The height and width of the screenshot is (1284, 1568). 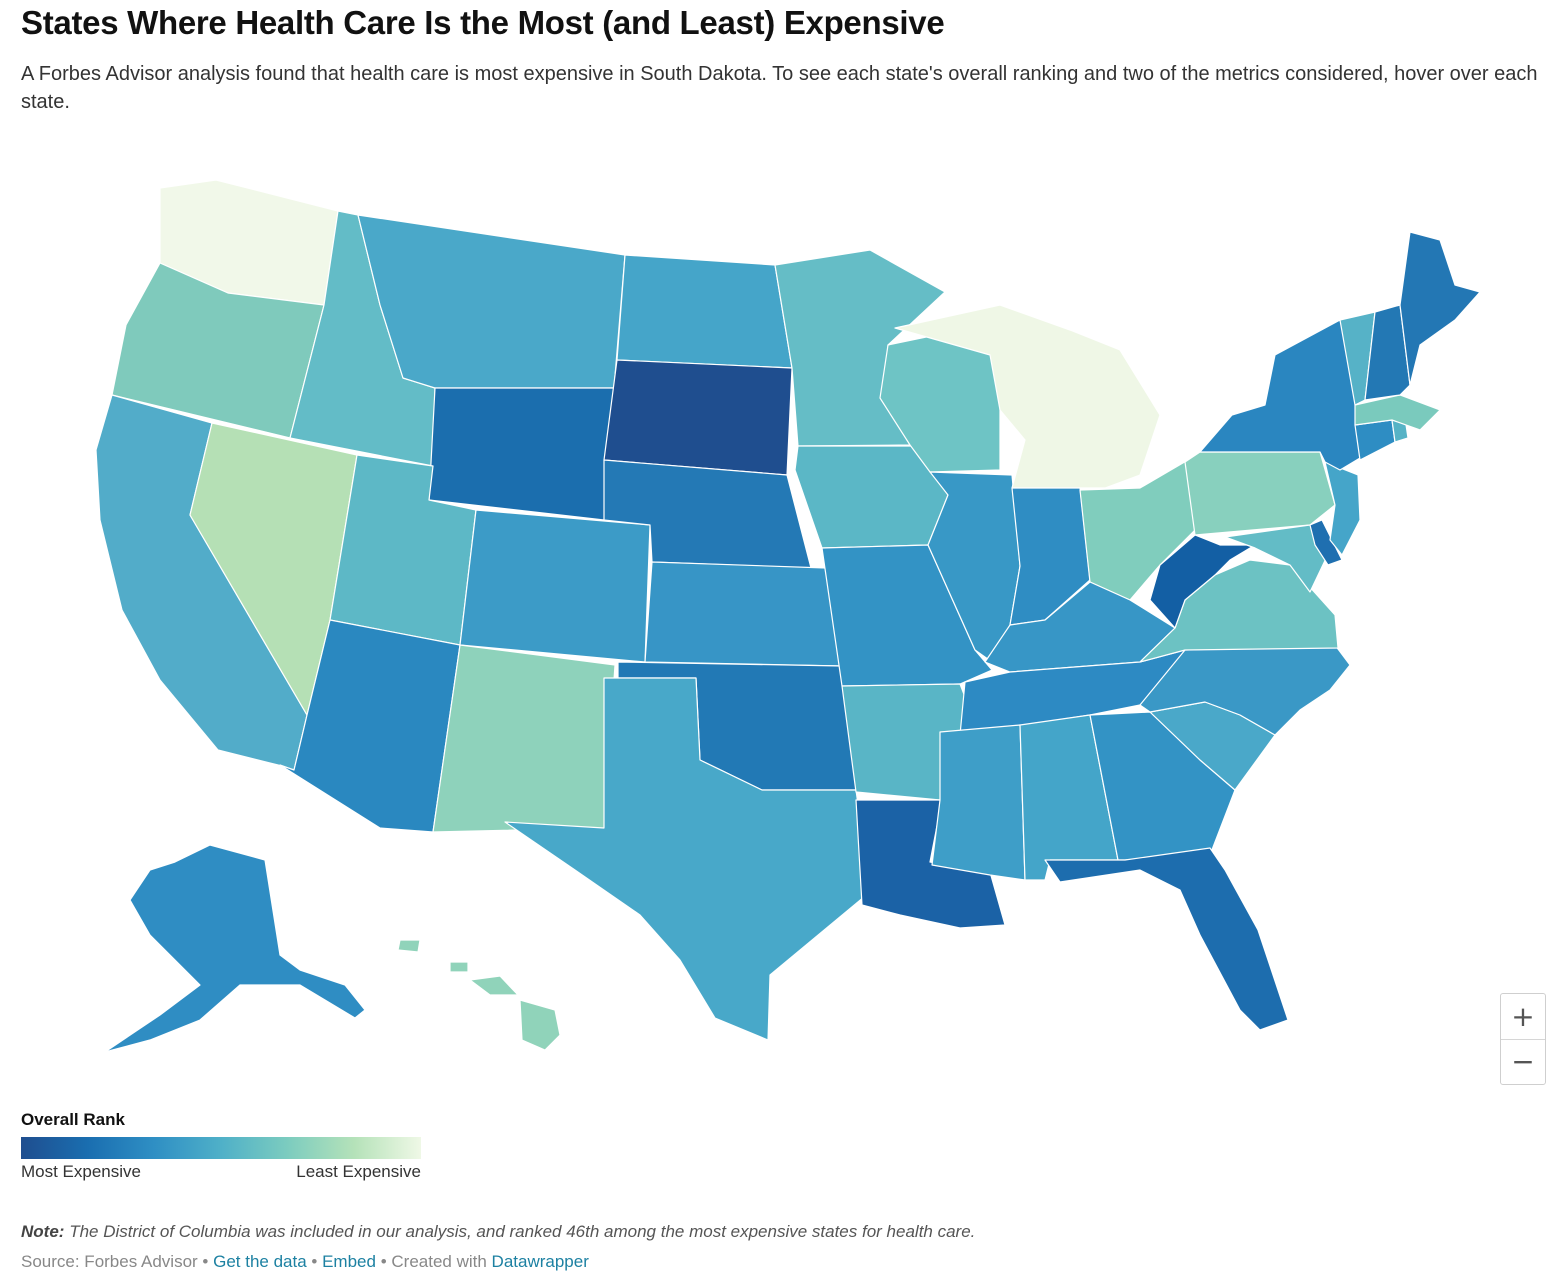 What do you see at coordinates (521, 454) in the screenshot?
I see `state-wy` at bounding box center [521, 454].